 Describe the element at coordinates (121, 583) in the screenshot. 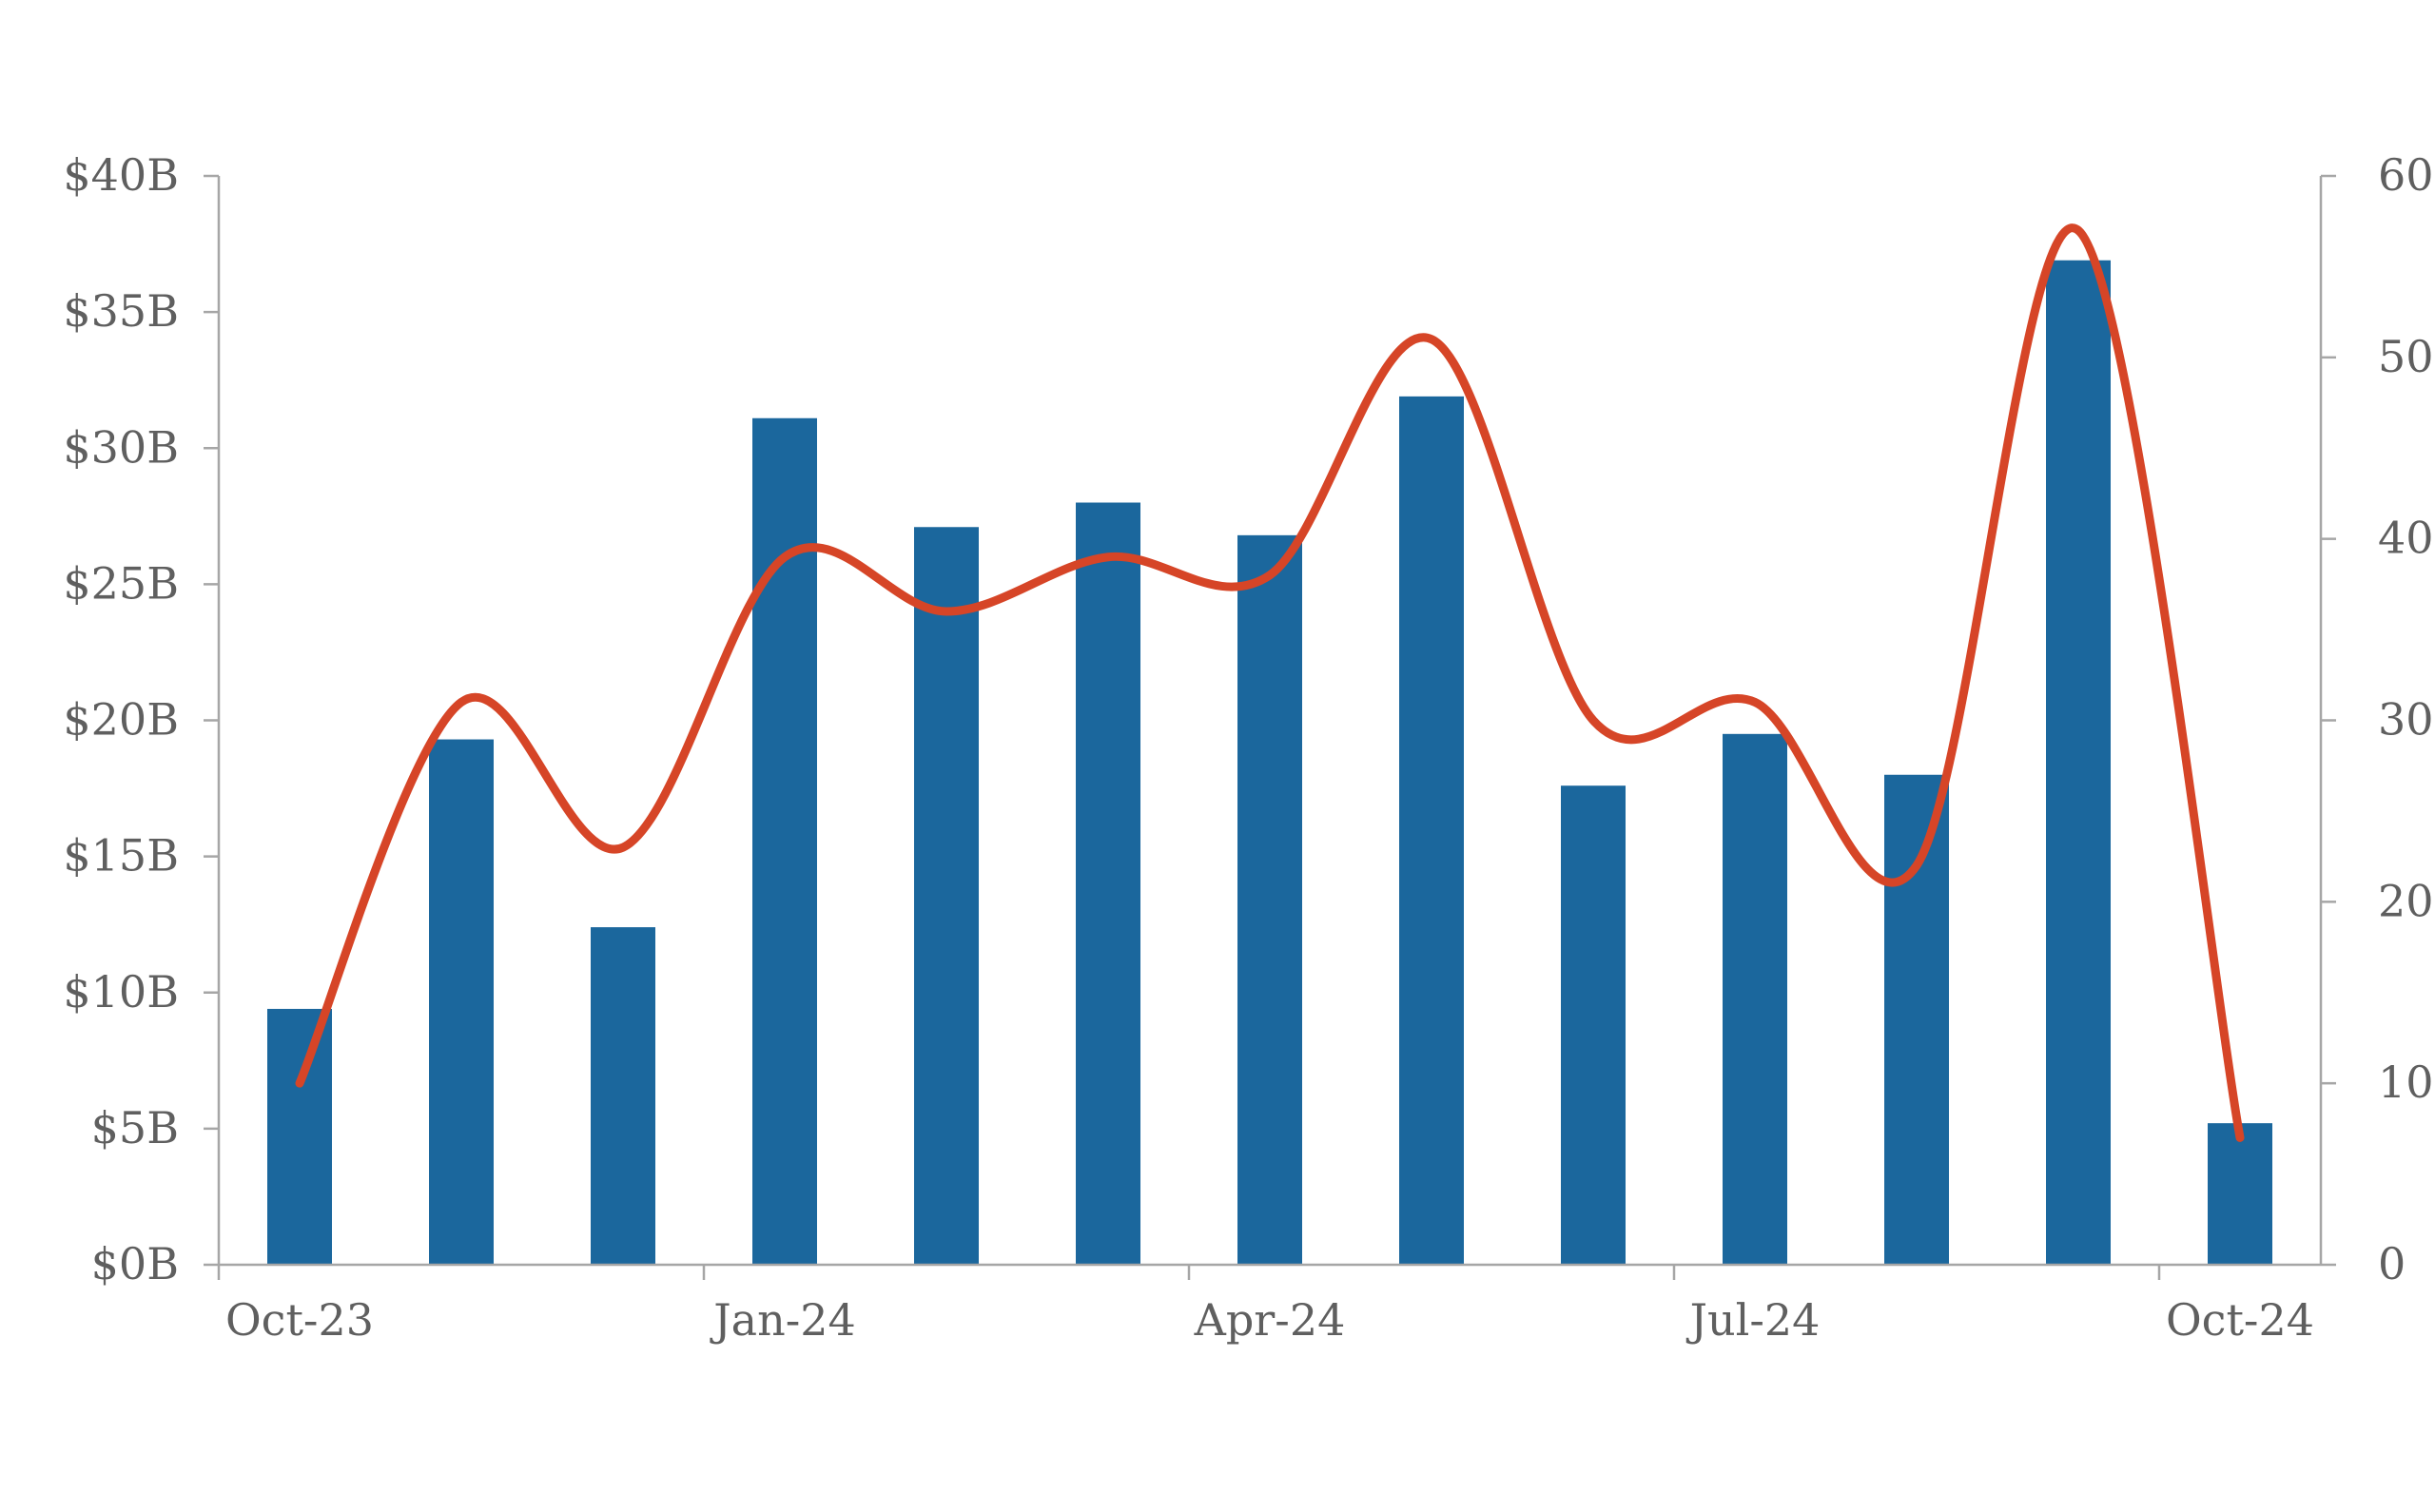

I see `y-left-tick-label: $25B` at that location.